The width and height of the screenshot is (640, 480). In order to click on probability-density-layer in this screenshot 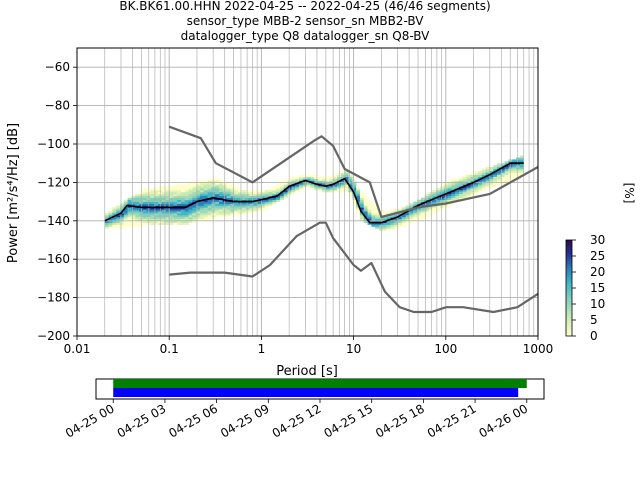, I will do `click(314, 193)`.